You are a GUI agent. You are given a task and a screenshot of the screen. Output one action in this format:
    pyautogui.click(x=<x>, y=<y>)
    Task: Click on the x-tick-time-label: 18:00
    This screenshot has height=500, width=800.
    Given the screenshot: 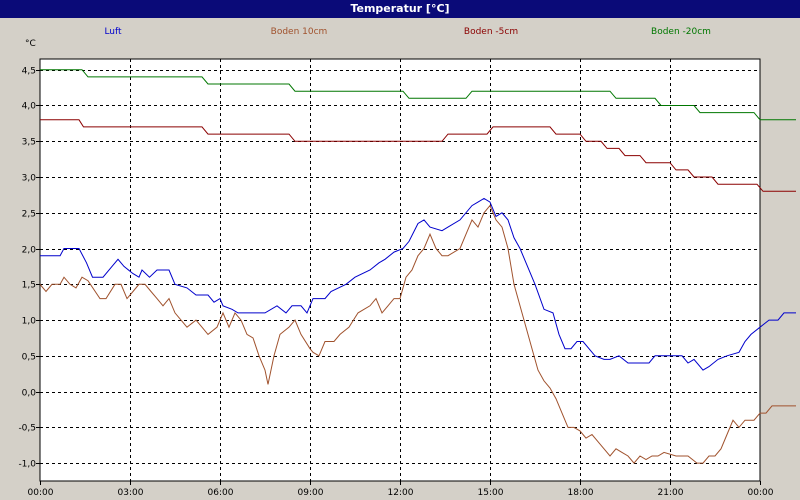 What is the action you would take?
    pyautogui.click(x=581, y=493)
    